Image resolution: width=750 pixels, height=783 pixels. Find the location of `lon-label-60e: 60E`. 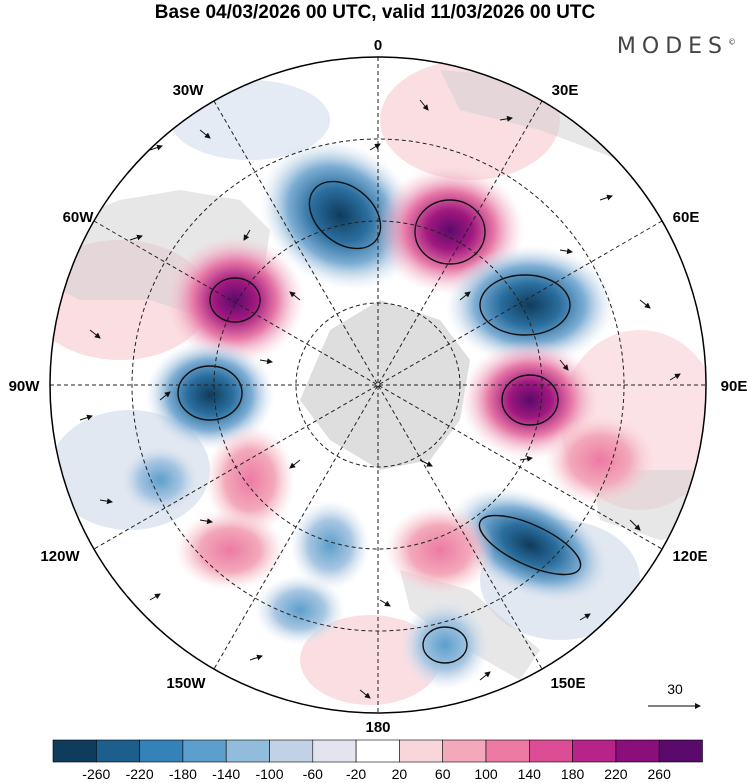

lon-label-60e: 60E is located at coordinates (686, 217).